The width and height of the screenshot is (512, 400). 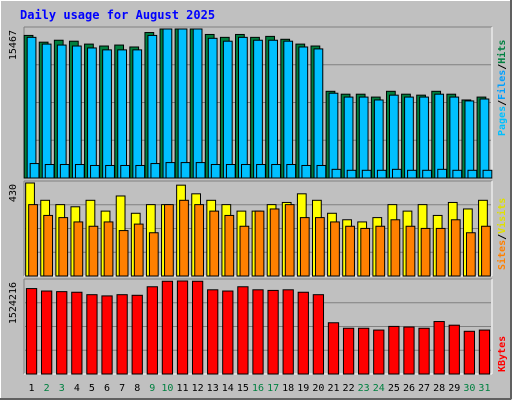 I want to click on day-label-1: 1, so click(x=32, y=388).